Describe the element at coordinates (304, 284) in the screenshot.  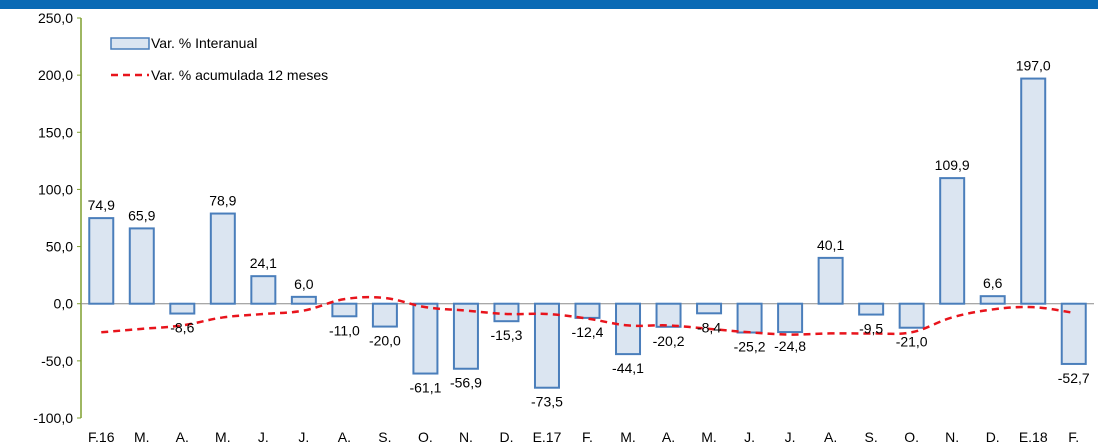
I see `data-label: 6,0` at that location.